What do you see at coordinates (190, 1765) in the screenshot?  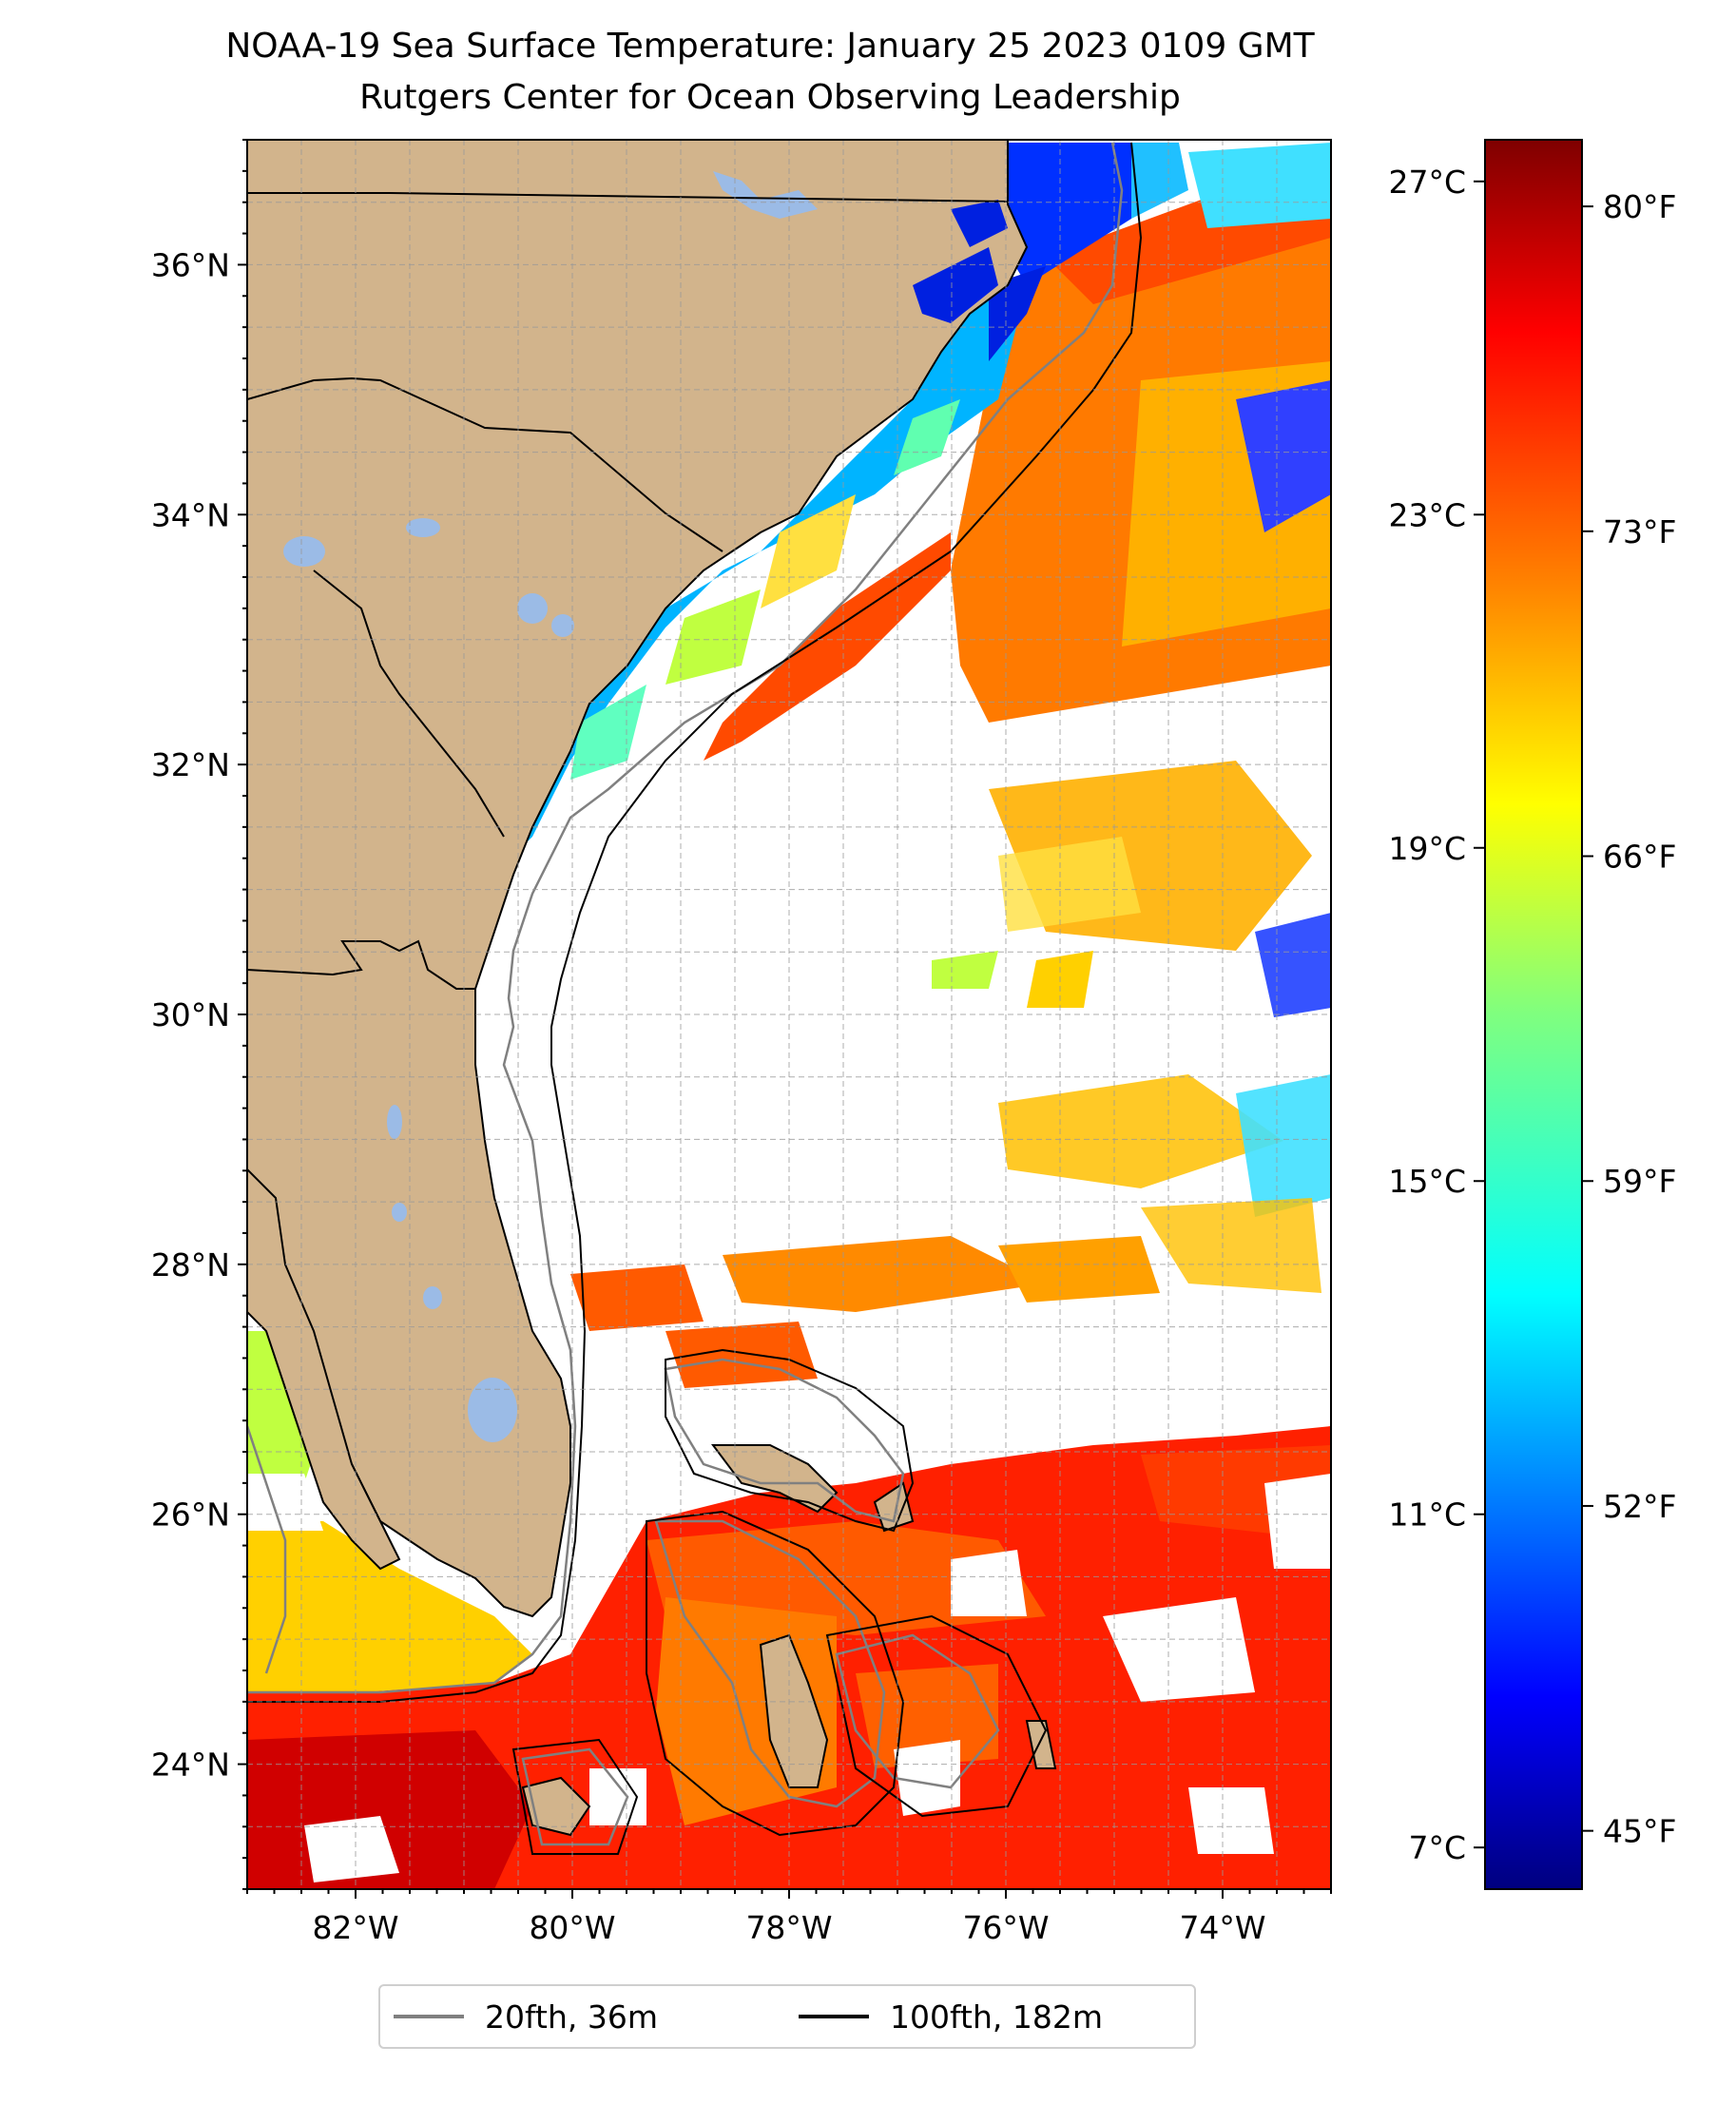 I see `lat-tick-label: 24°N` at bounding box center [190, 1765].